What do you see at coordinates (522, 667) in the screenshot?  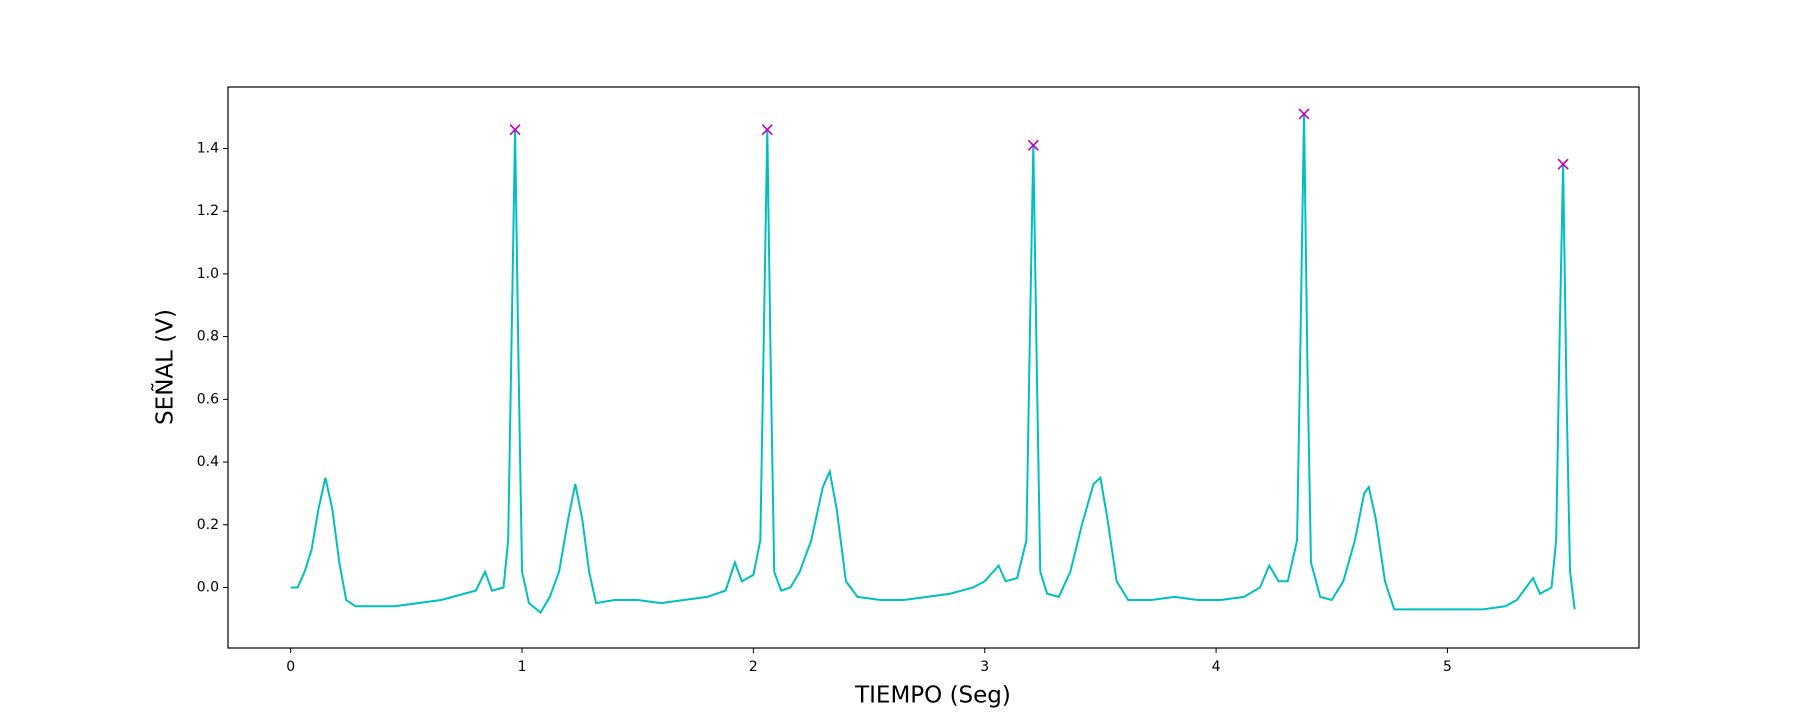 I see `x-tick-label: 1` at bounding box center [522, 667].